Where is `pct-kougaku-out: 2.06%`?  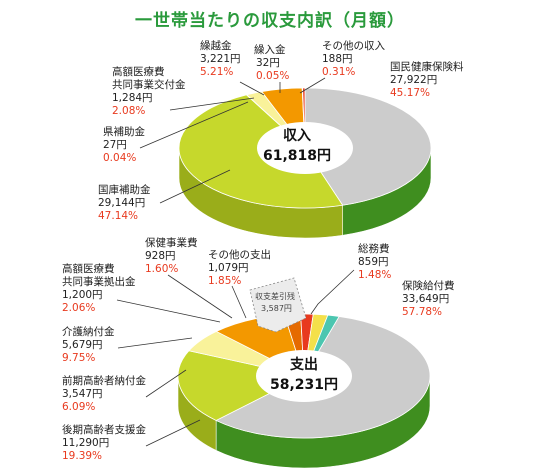 pct-kougaku-out: 2.06% is located at coordinates (78, 308).